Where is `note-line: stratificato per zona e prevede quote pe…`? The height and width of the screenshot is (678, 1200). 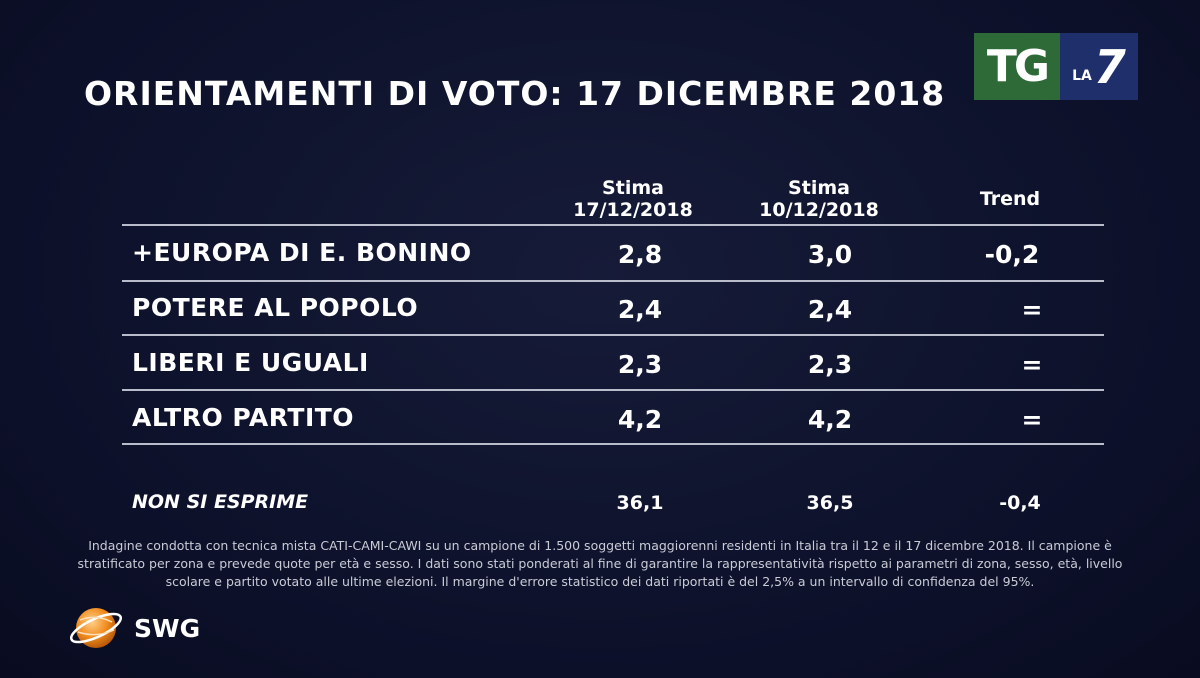
note-line: stratificato per zona e prevede quote pe… is located at coordinates (600, 563).